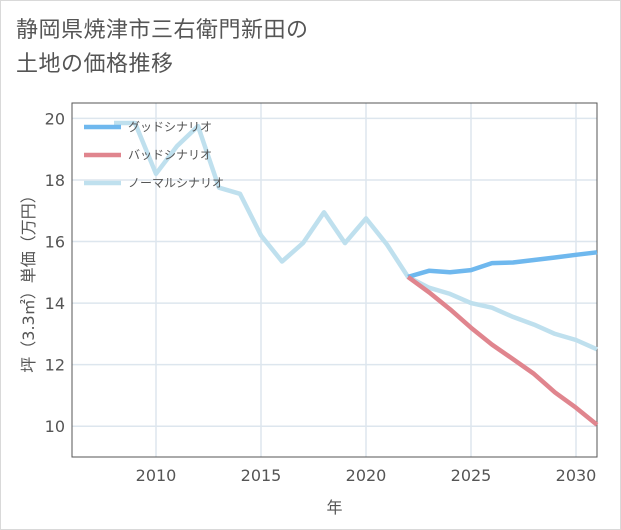 This screenshot has width=621, height=530. Describe the element at coordinates (170, 127) in the screenshot. I see `legend-label-0: グッドシナリオ` at that location.